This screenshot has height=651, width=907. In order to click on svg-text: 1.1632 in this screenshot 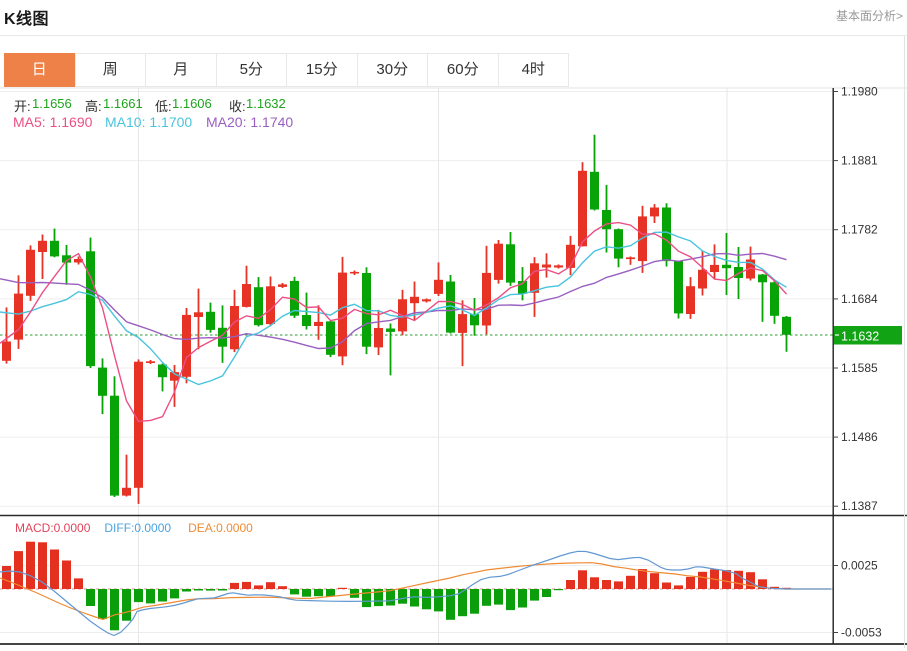, I will do `click(860, 337)`.